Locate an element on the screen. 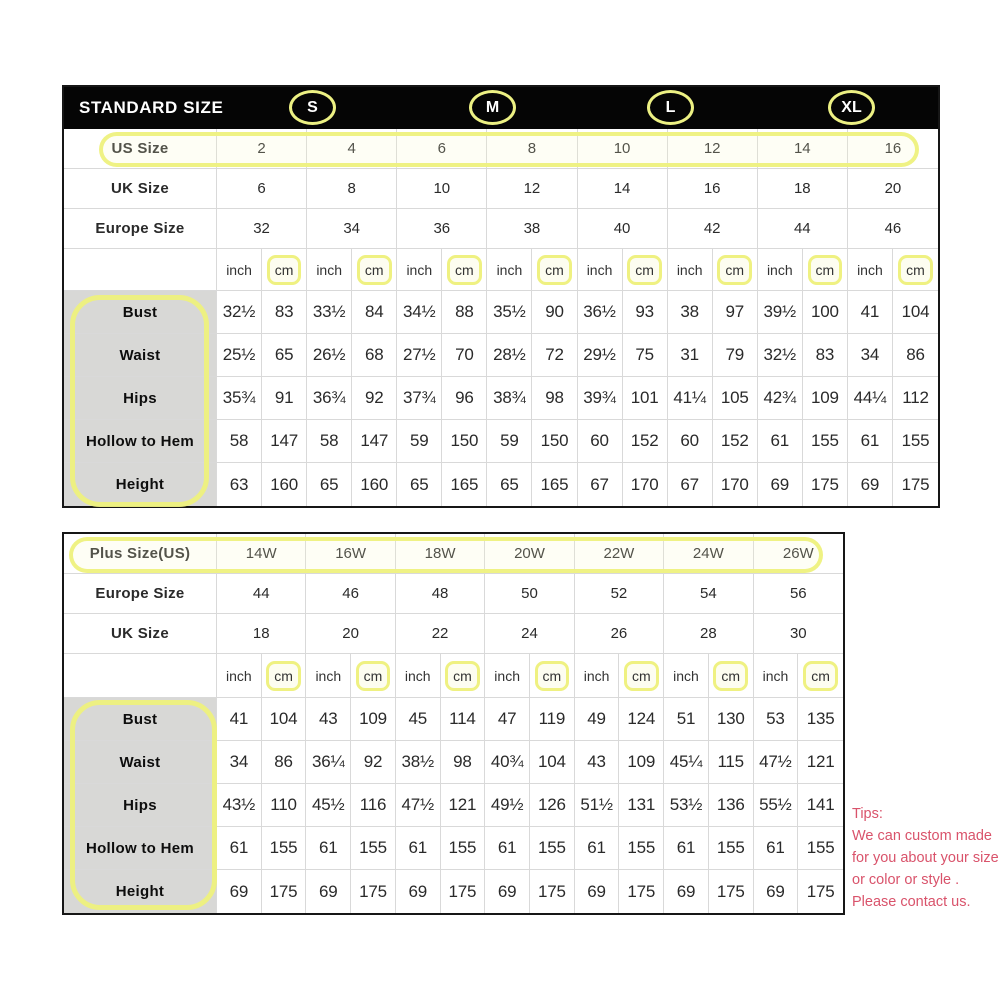 The width and height of the screenshot is (1000, 1000). measure-row-label: Hollow to Hem is located at coordinates (140, 441).